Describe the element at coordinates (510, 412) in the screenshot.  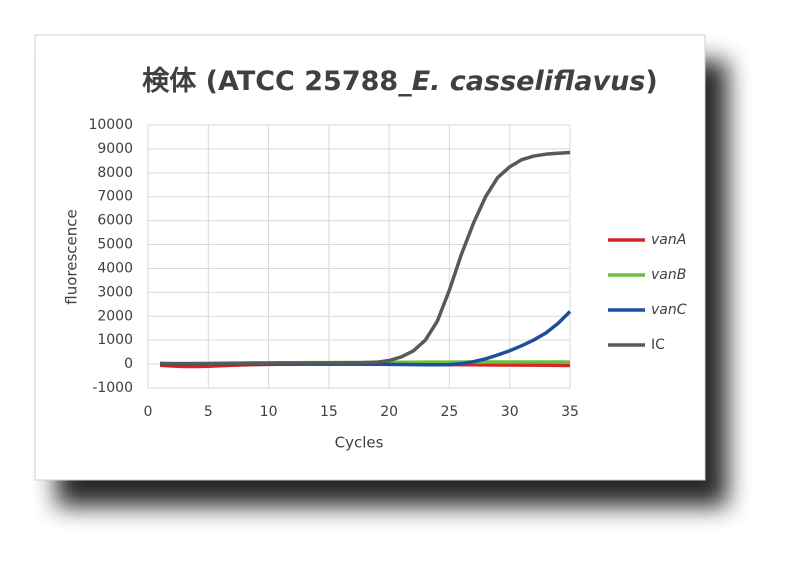
I see `x-tick-label: 30` at that location.